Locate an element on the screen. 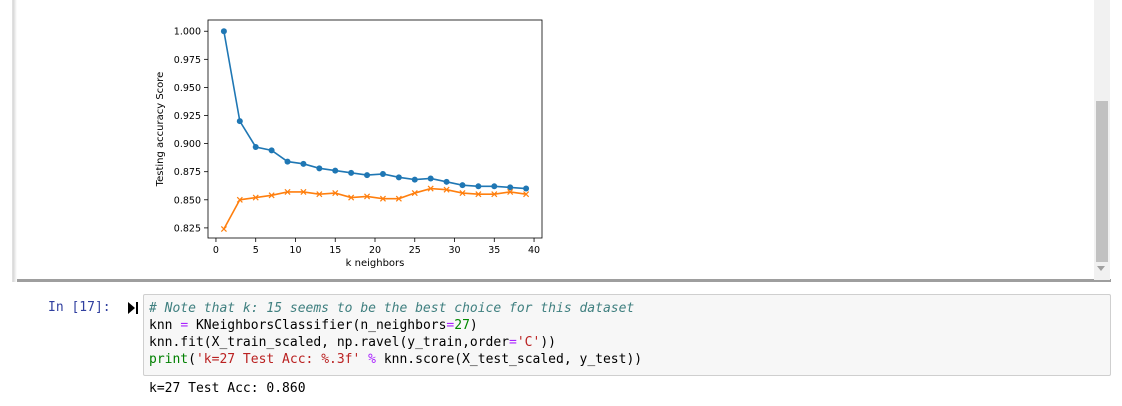 This screenshot has height=406, width=1122. y-axis-label: Testing accuracy Score is located at coordinates (160, 130).